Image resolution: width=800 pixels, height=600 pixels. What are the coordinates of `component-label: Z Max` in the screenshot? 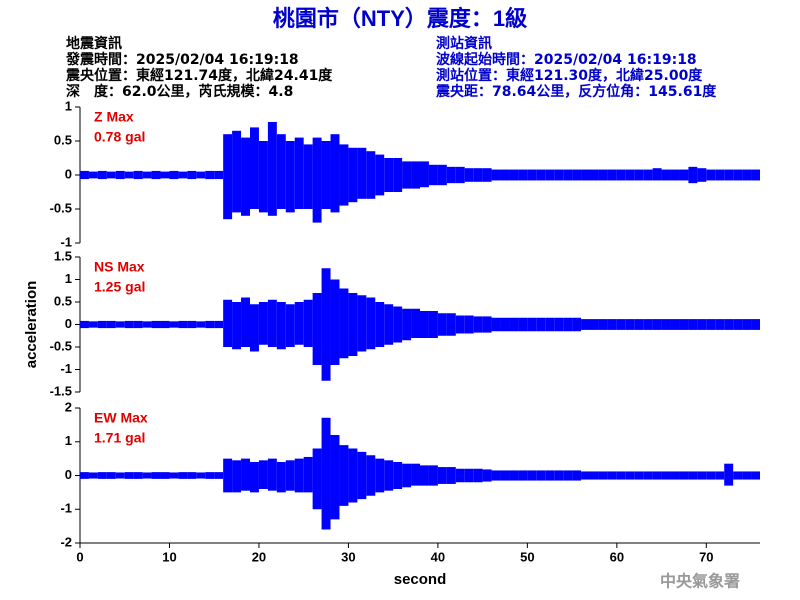 It's located at (114, 117).